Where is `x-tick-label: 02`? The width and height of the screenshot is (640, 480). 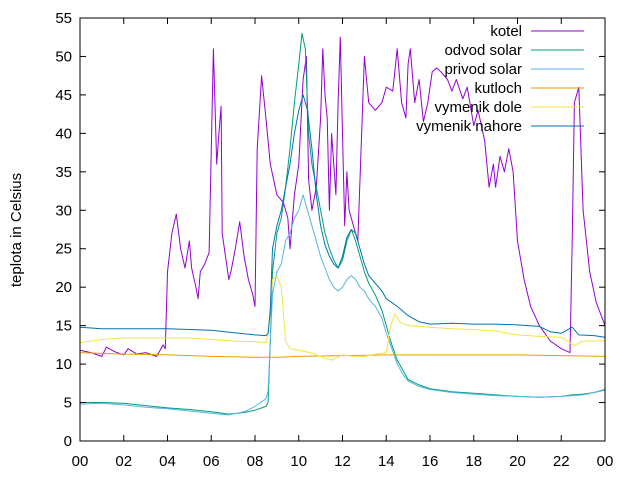 x-tick-label: 02 is located at coordinates (123, 461).